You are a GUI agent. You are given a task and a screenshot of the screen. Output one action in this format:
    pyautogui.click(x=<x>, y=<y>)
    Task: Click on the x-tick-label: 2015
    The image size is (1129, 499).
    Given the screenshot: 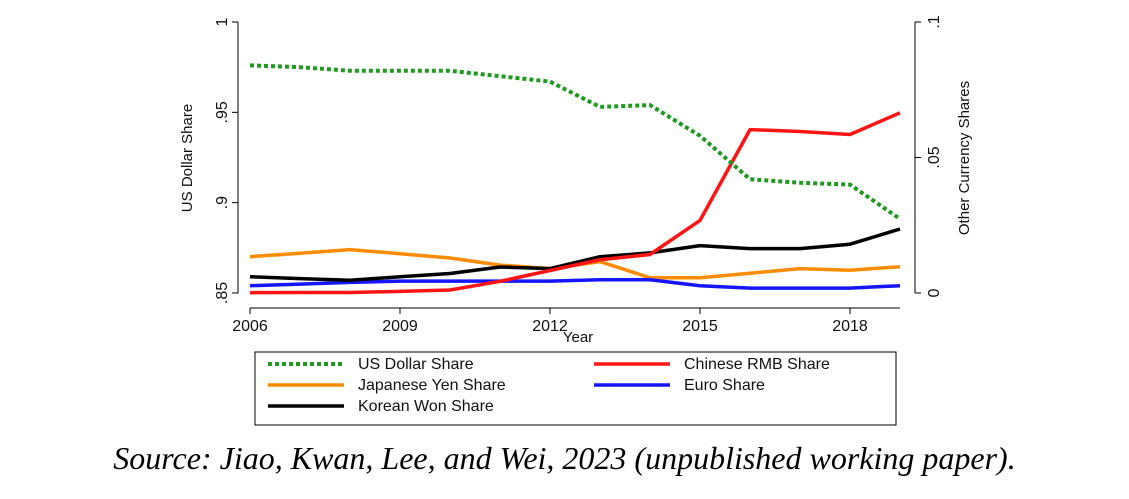 What is the action you would take?
    pyautogui.click(x=700, y=326)
    